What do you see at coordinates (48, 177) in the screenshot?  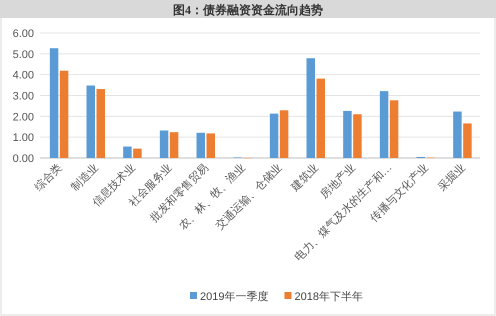 I see `x-tick-label: 综合类` at bounding box center [48, 177].